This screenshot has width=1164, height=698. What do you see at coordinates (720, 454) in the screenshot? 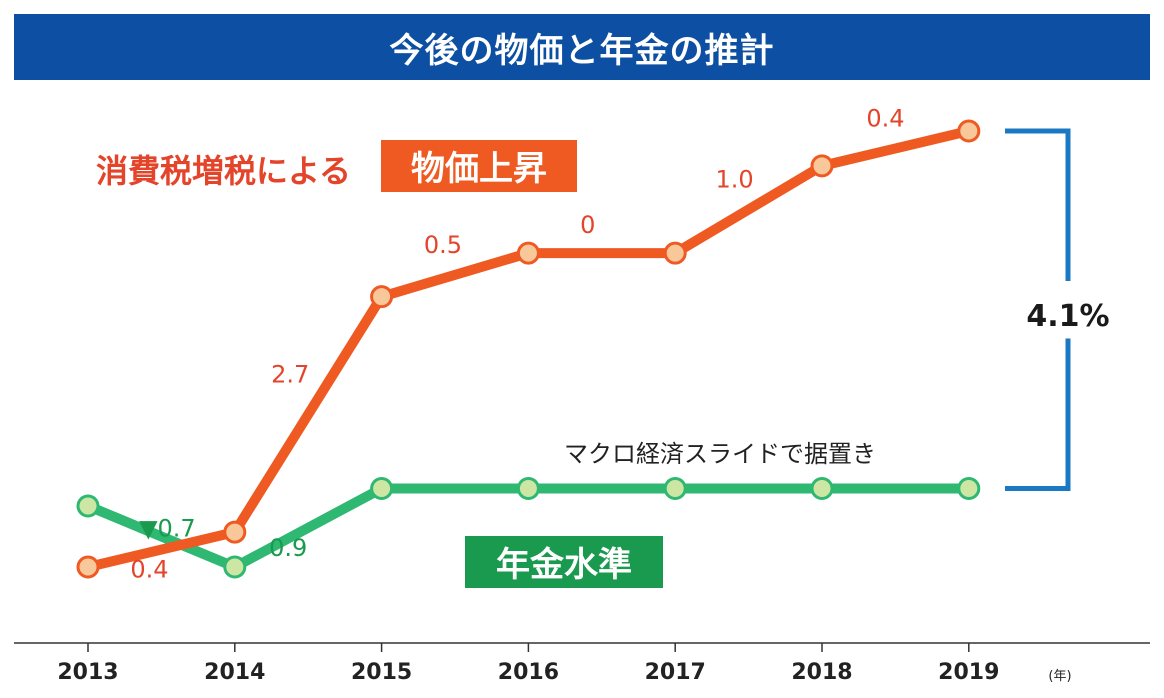
I see `macro-slide-note: マクロ経済スライドで据置き` at bounding box center [720, 454].